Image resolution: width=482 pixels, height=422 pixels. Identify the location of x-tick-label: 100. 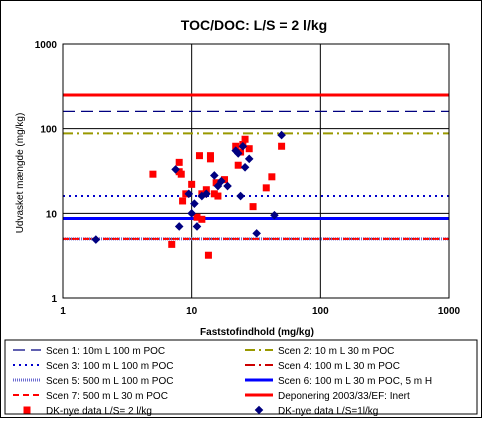
(320, 311).